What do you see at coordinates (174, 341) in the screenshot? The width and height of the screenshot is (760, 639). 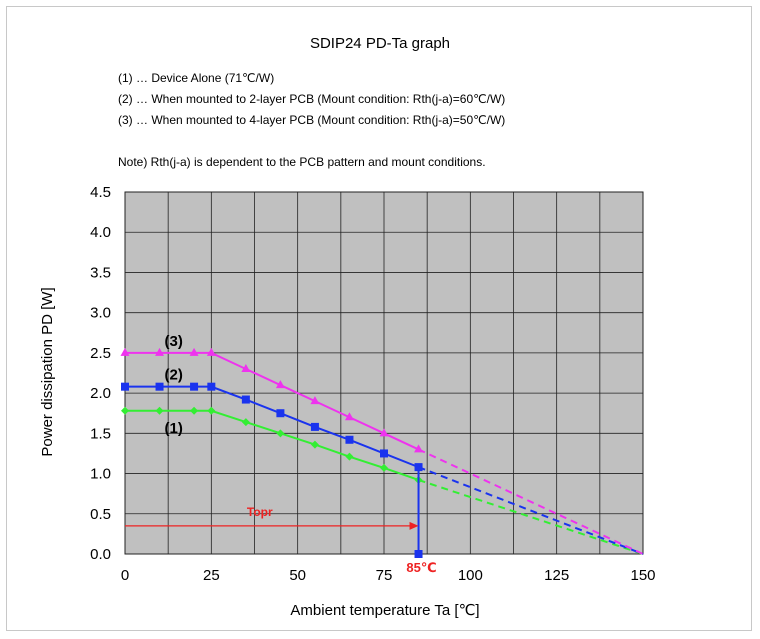 I see `series-label: (3)` at bounding box center [174, 341].